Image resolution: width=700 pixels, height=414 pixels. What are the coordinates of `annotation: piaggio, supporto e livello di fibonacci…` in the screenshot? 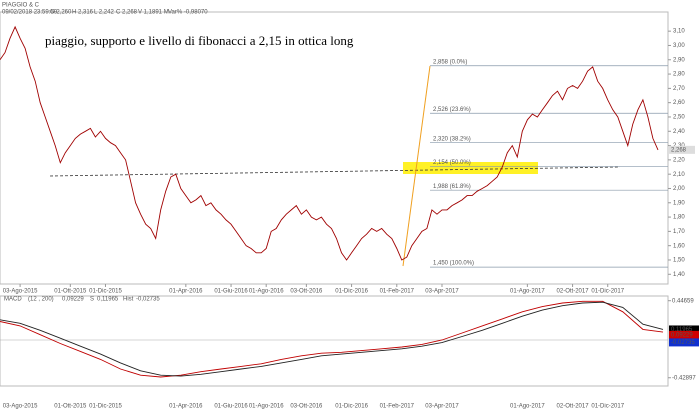 It's located at (199, 40).